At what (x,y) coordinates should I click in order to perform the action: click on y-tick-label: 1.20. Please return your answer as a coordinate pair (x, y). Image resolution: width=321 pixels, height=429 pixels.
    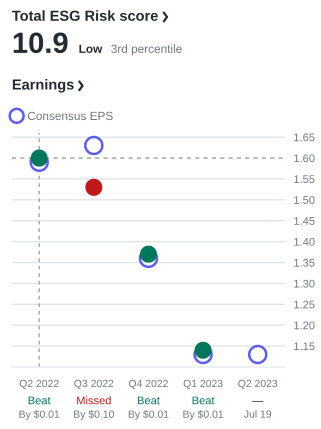
    Looking at the image, I should click on (304, 325).